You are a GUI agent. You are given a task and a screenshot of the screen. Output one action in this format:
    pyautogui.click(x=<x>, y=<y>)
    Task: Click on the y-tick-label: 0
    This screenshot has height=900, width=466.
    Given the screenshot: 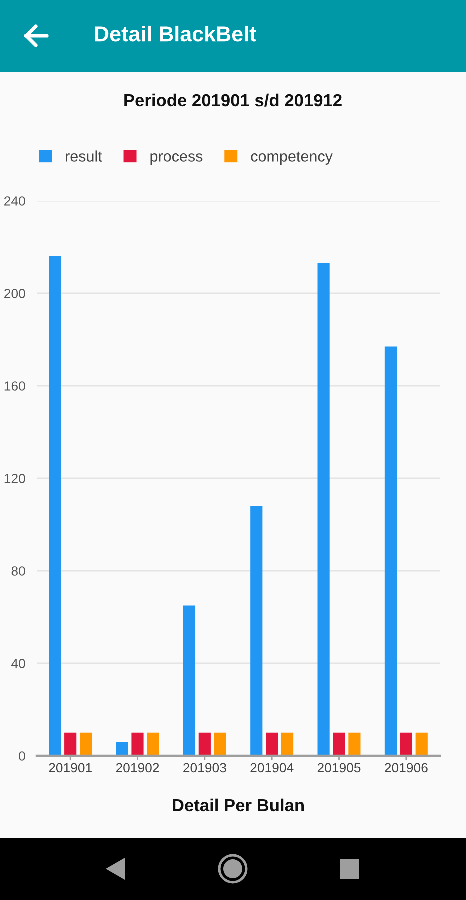 What is the action you would take?
    pyautogui.click(x=22, y=756)
    